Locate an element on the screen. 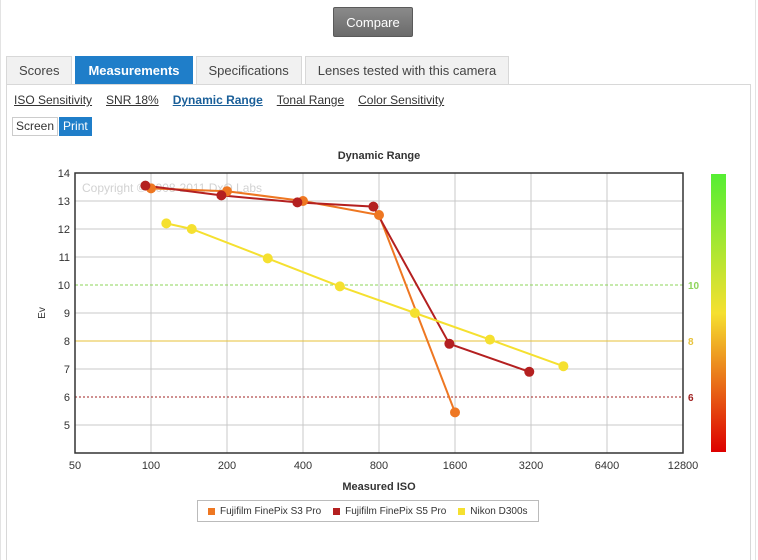 This screenshot has height=560, width=758. print-mode-button: Print is located at coordinates (75, 126).